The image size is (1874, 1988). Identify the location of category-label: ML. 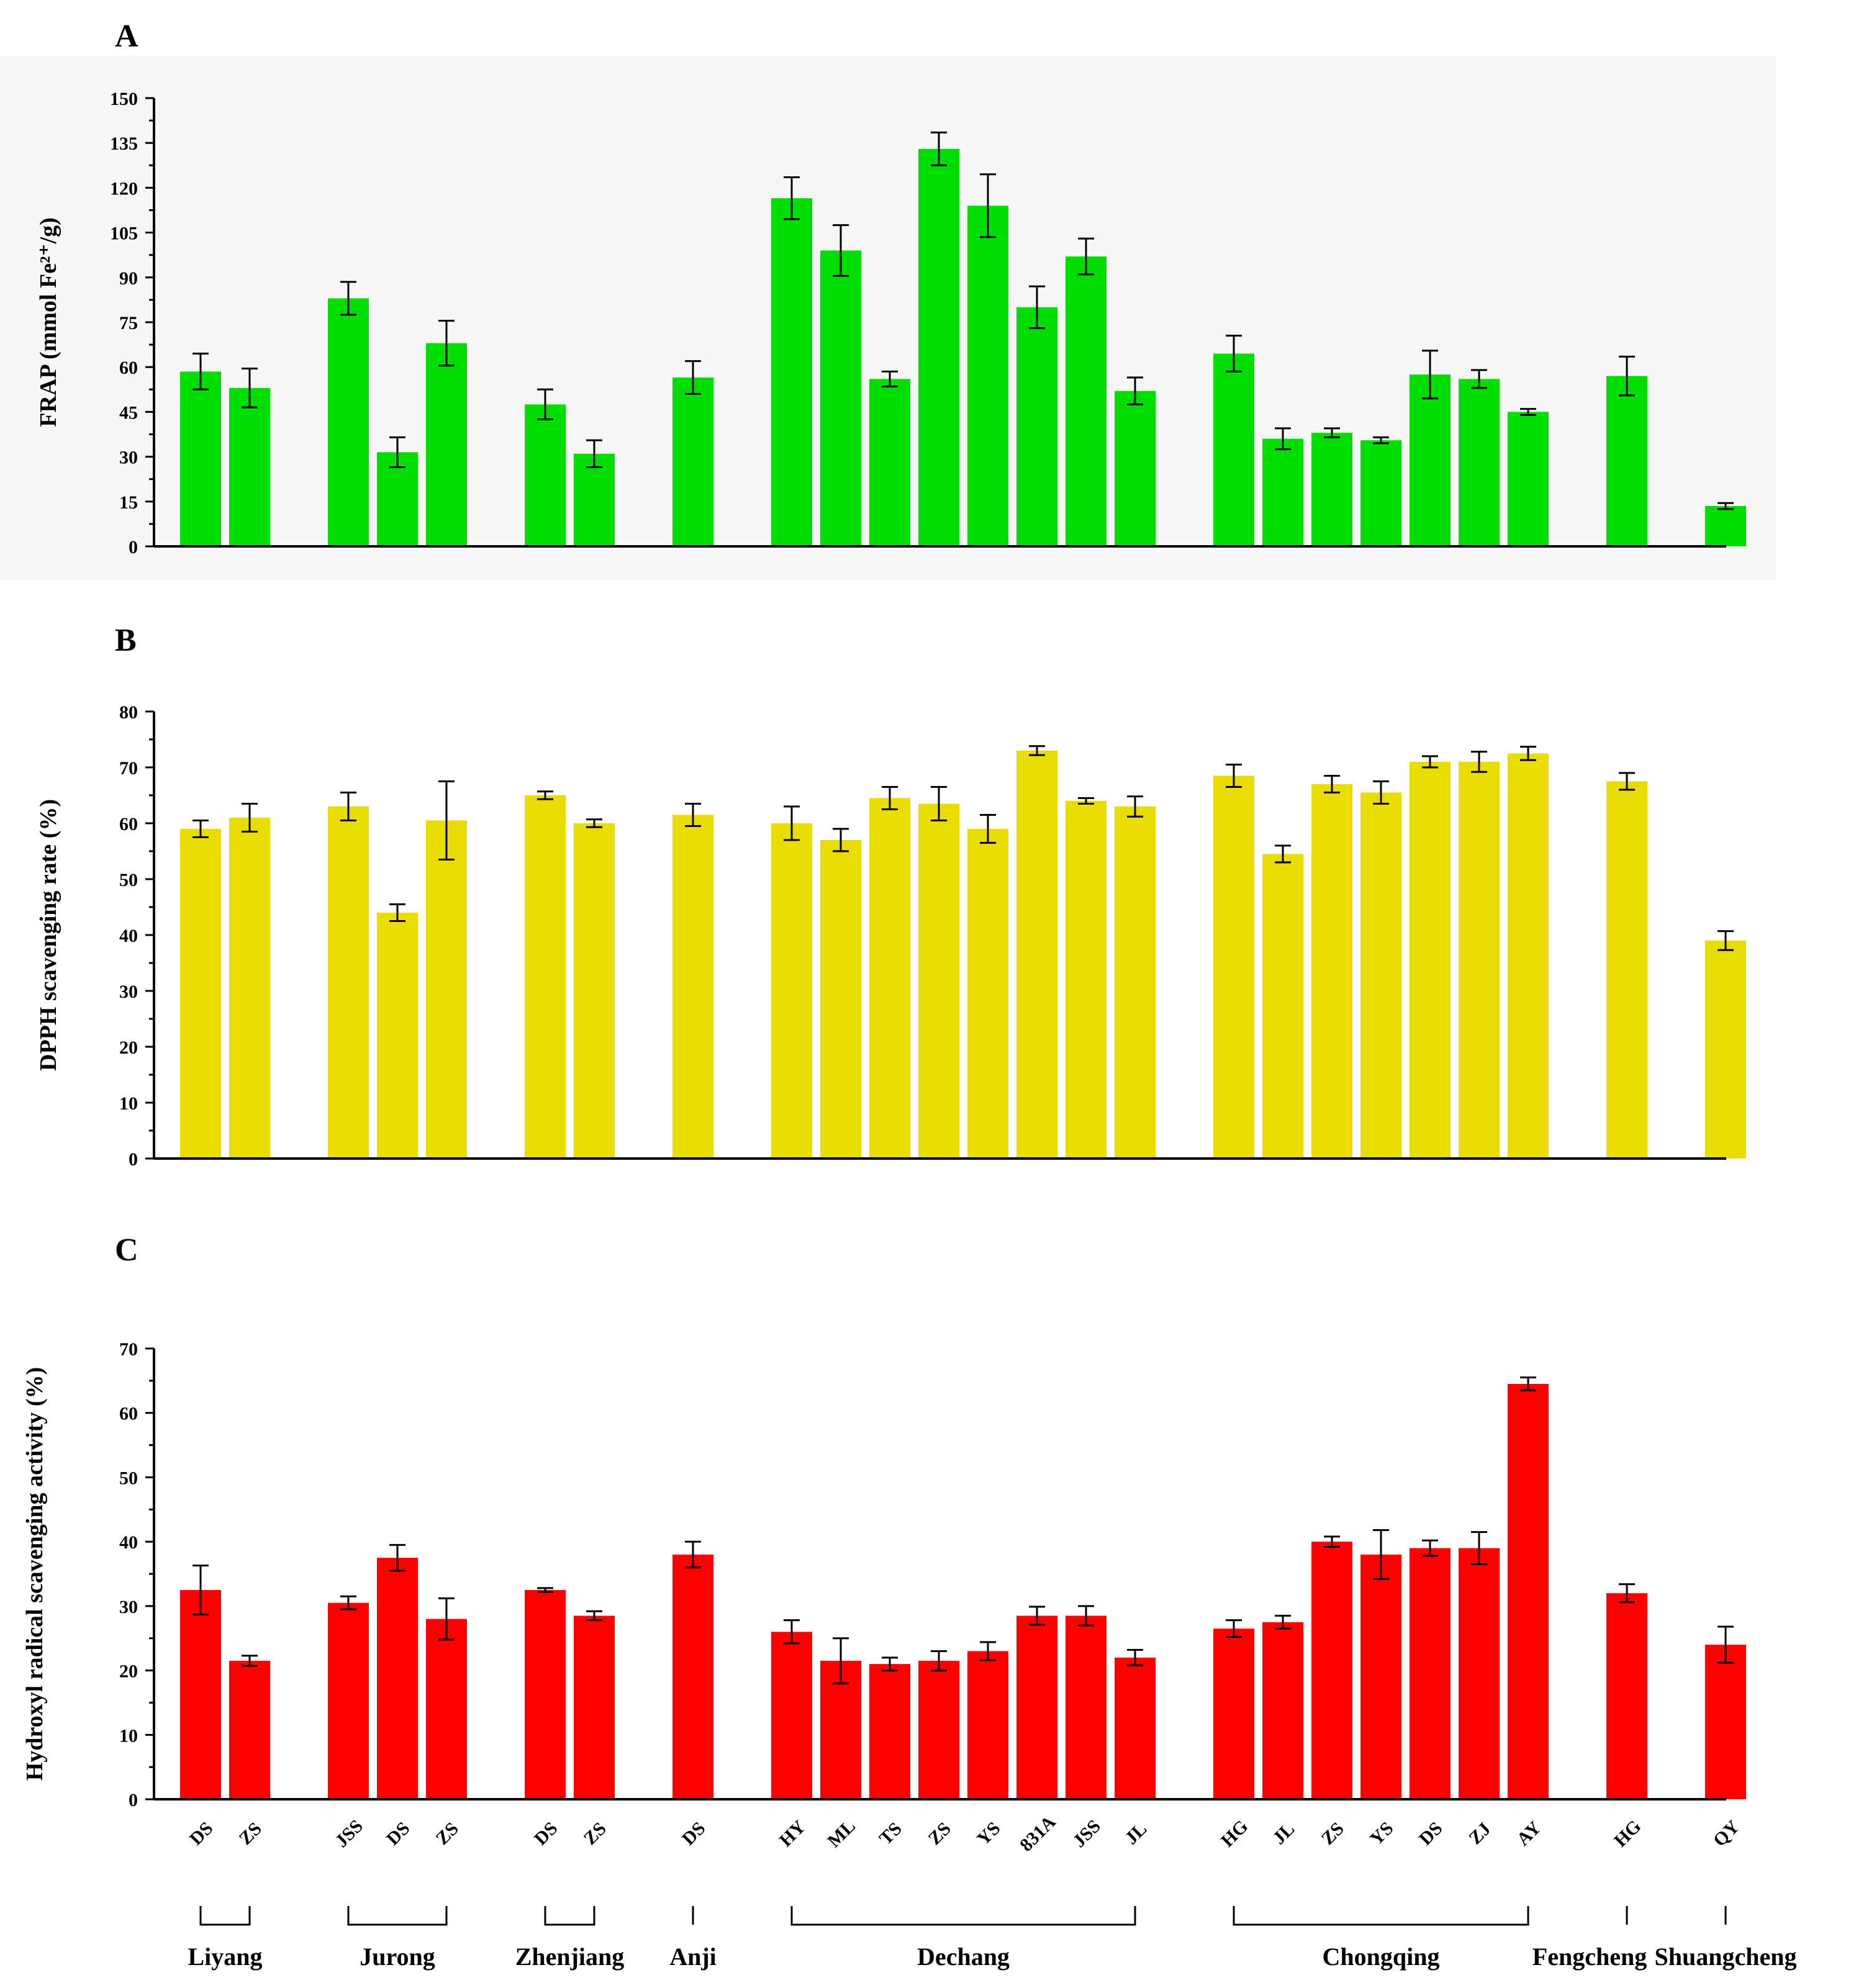
(842, 1834).